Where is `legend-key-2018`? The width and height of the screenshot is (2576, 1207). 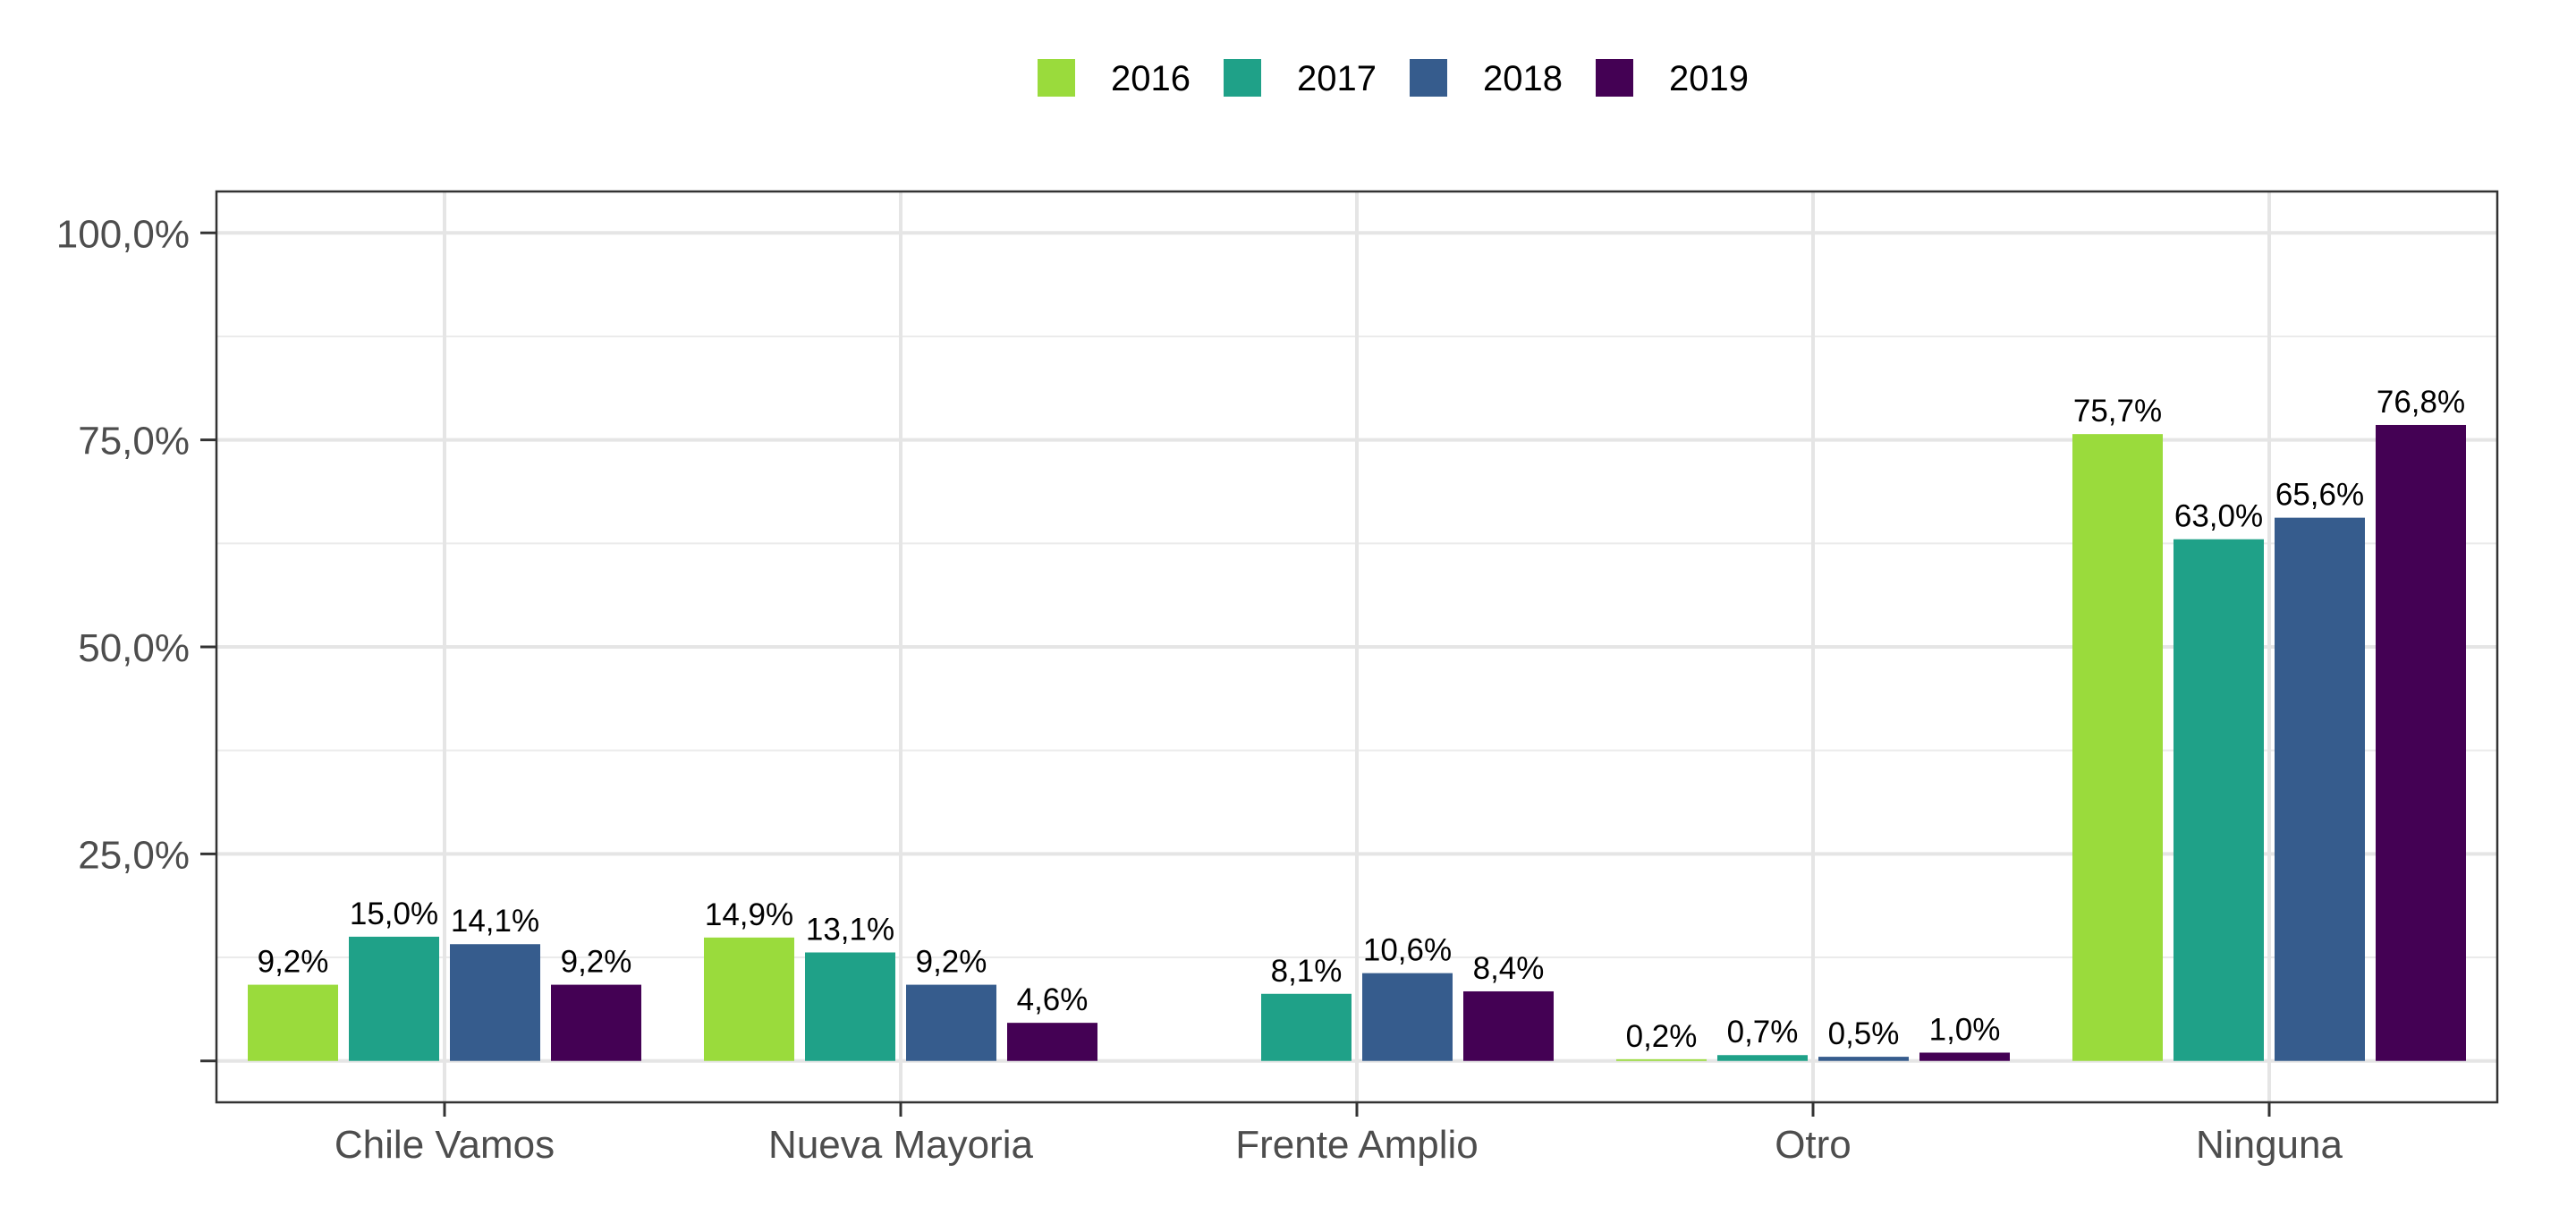
legend-key-2018 is located at coordinates (1428, 78).